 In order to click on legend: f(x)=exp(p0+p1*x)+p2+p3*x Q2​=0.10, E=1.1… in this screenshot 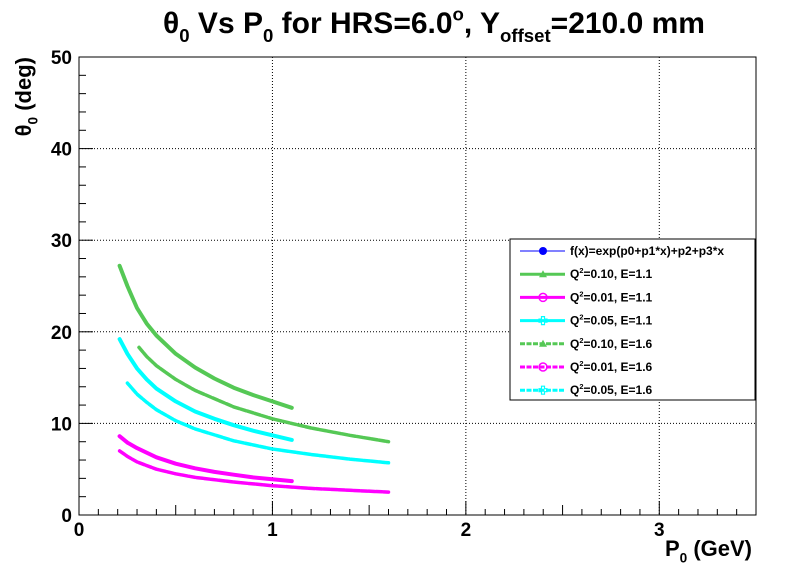, I will do `click(632, 319)`.